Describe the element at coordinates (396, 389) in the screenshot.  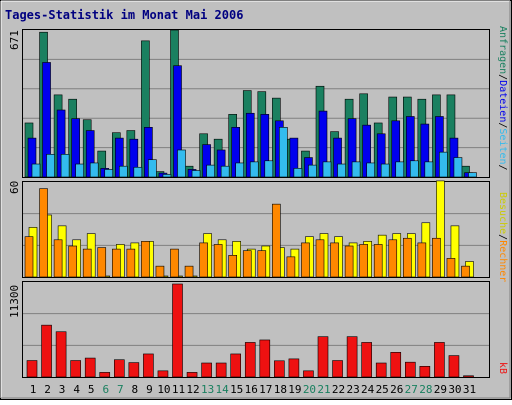
I see `x-tick-label-day-26: 26` at that location.